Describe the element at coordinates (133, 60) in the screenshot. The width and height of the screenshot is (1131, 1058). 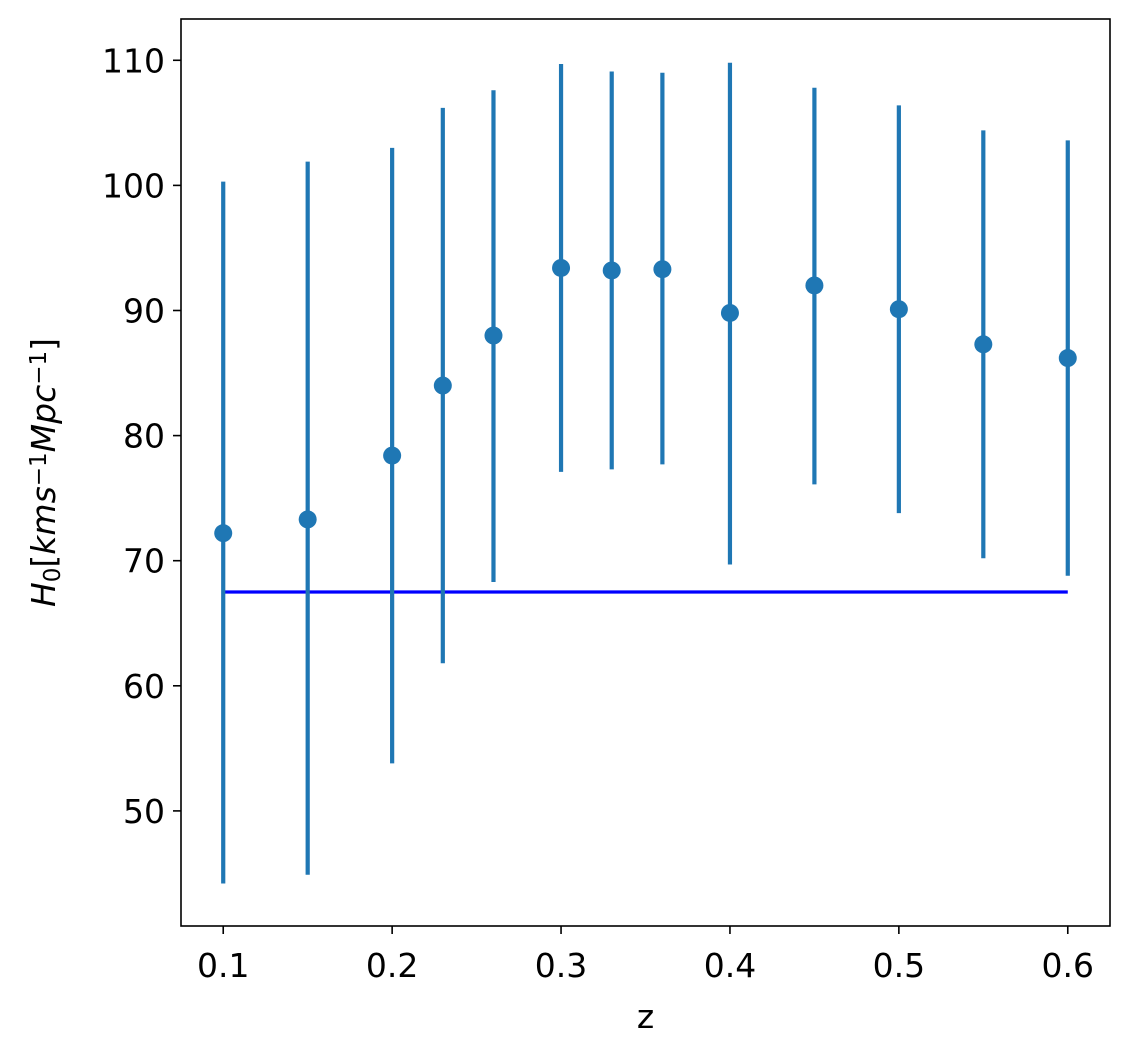
I see `y-tick-label-6: 110` at that location.